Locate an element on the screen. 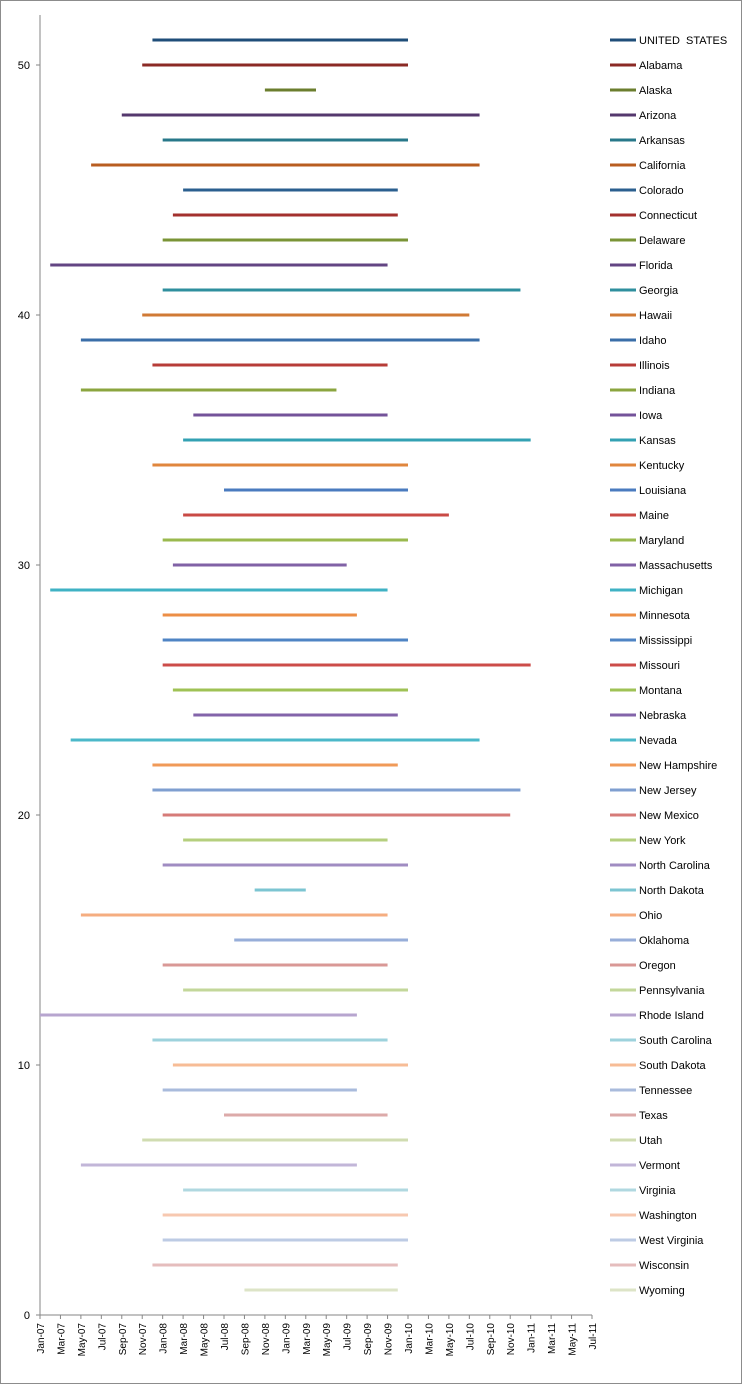 The height and width of the screenshot is (1386, 744). legend-label: Rhode Island is located at coordinates (671, 1016).